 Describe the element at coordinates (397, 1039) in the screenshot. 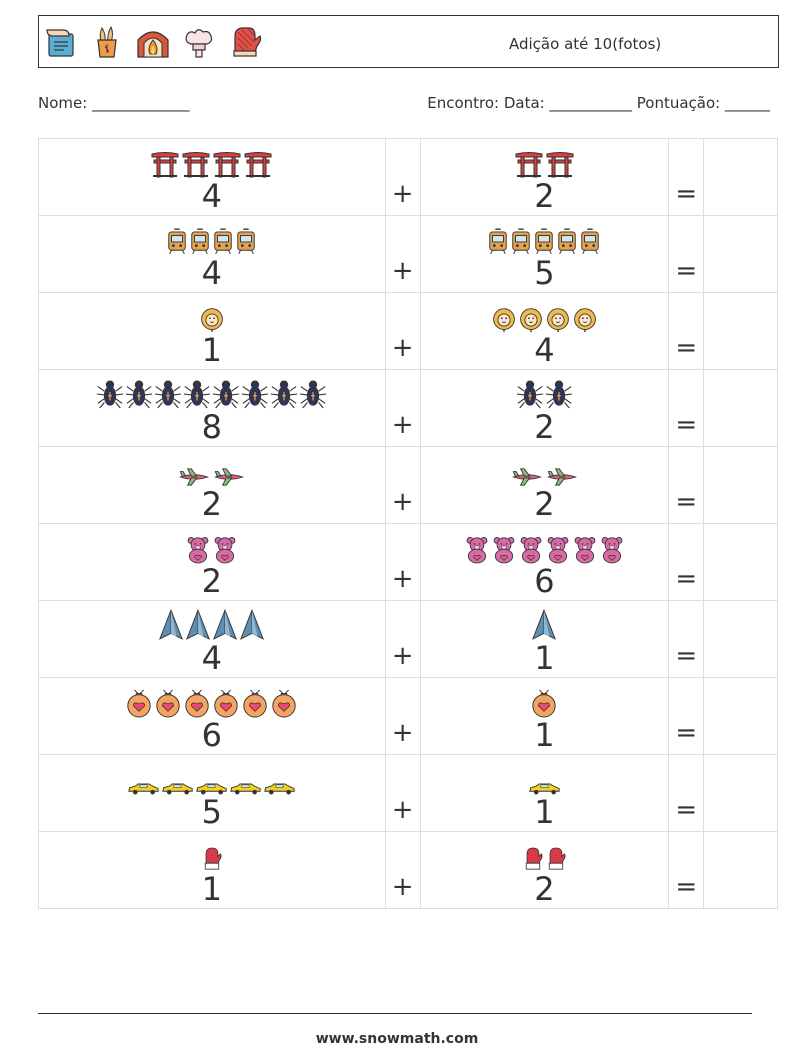

I see `footer-url: www.snowmath.com` at that location.